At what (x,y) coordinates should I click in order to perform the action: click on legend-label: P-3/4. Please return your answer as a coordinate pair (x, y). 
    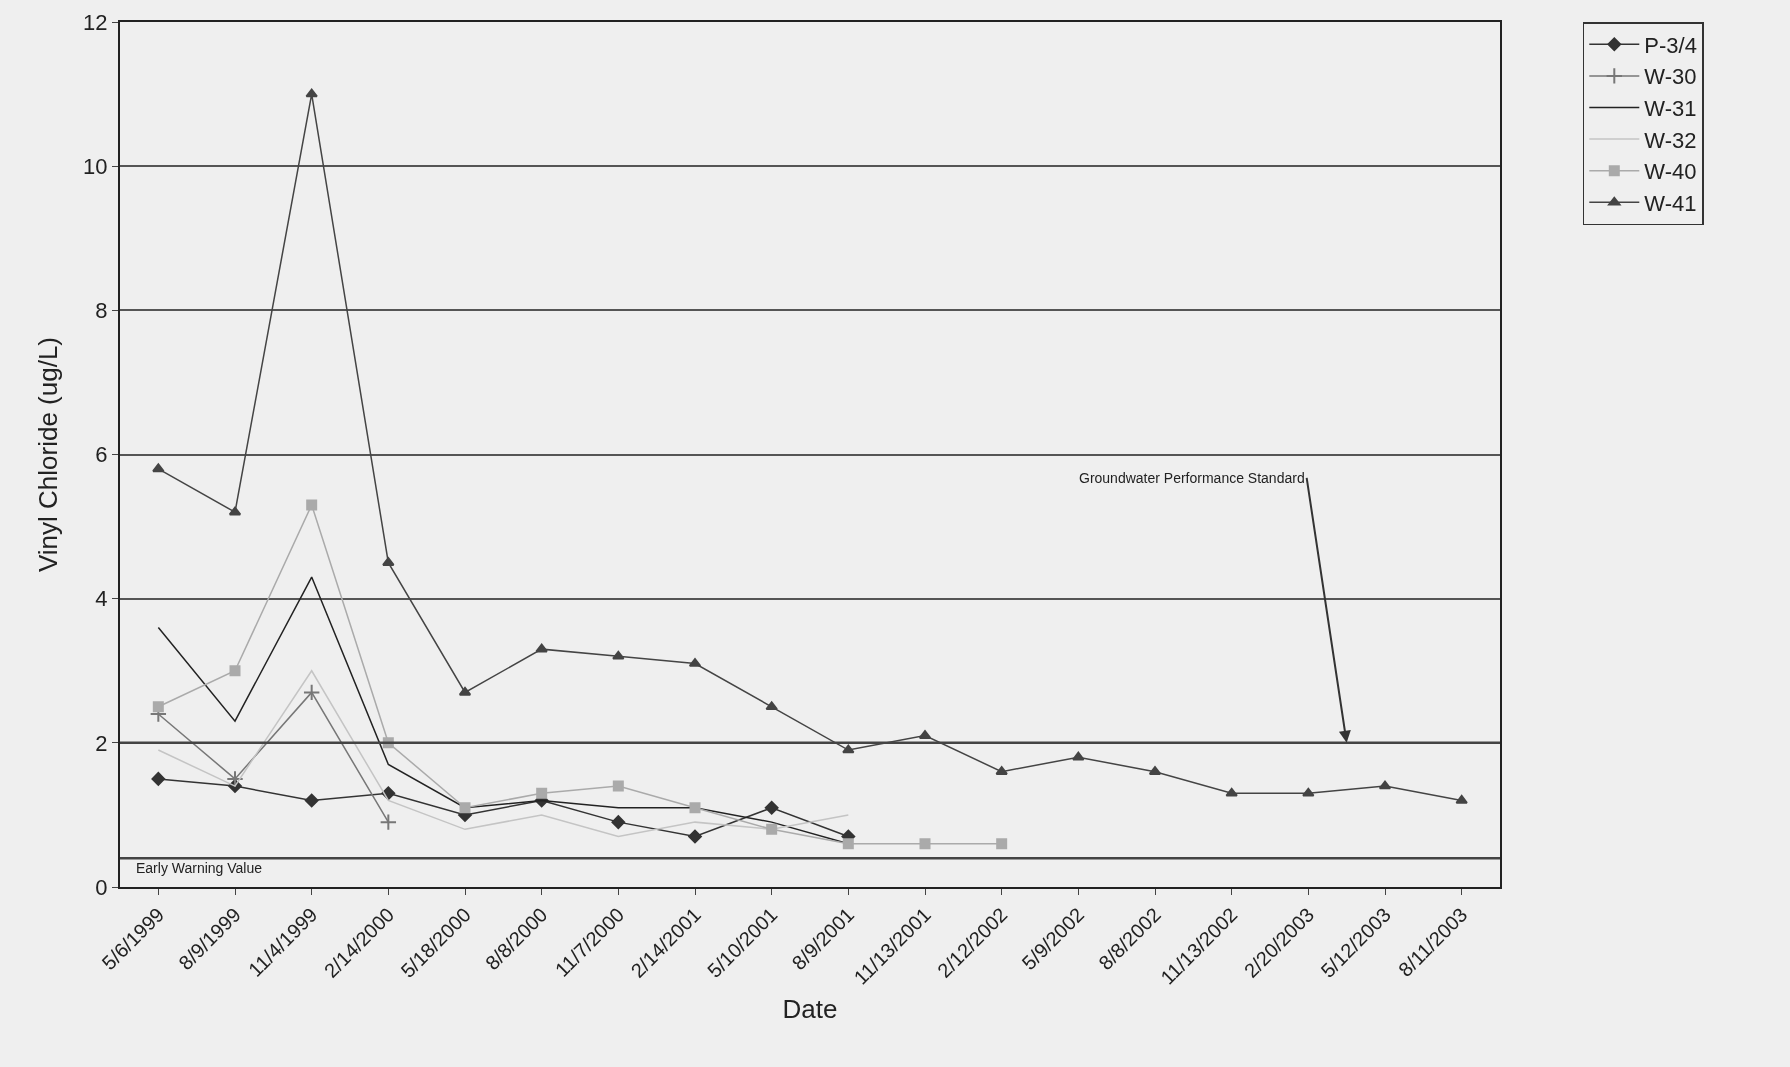
    Looking at the image, I should click on (1670, 45).